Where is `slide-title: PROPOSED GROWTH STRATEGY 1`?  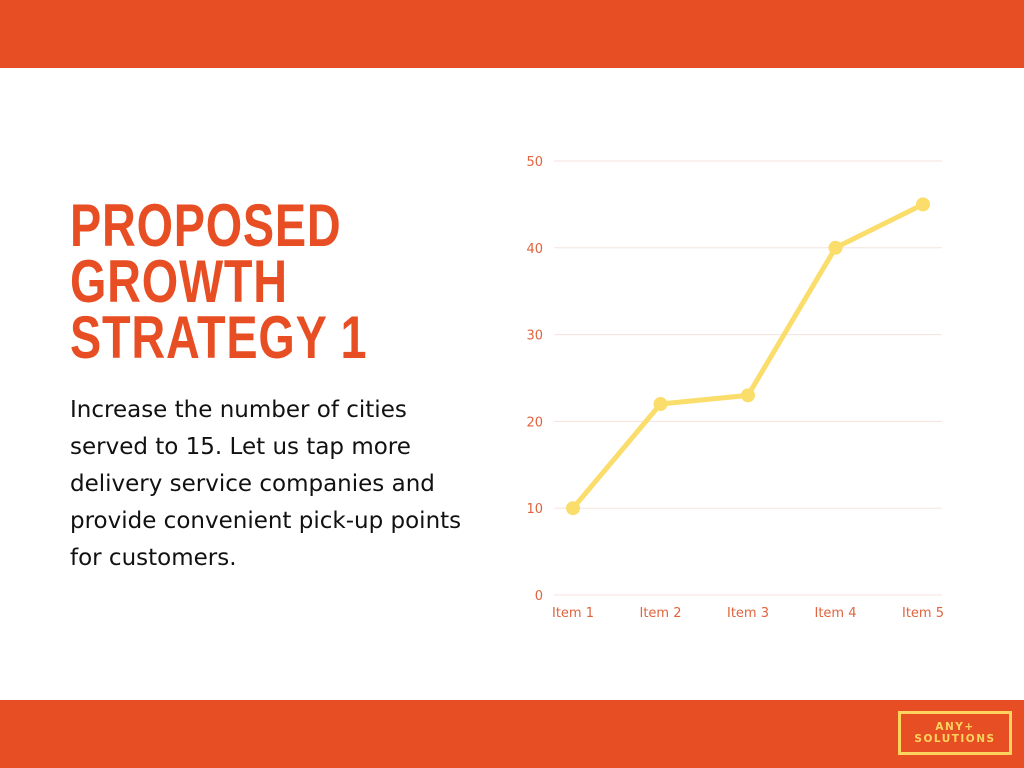
slide-title: PROPOSED GROWTH STRATEGY 1 is located at coordinates (234, 281).